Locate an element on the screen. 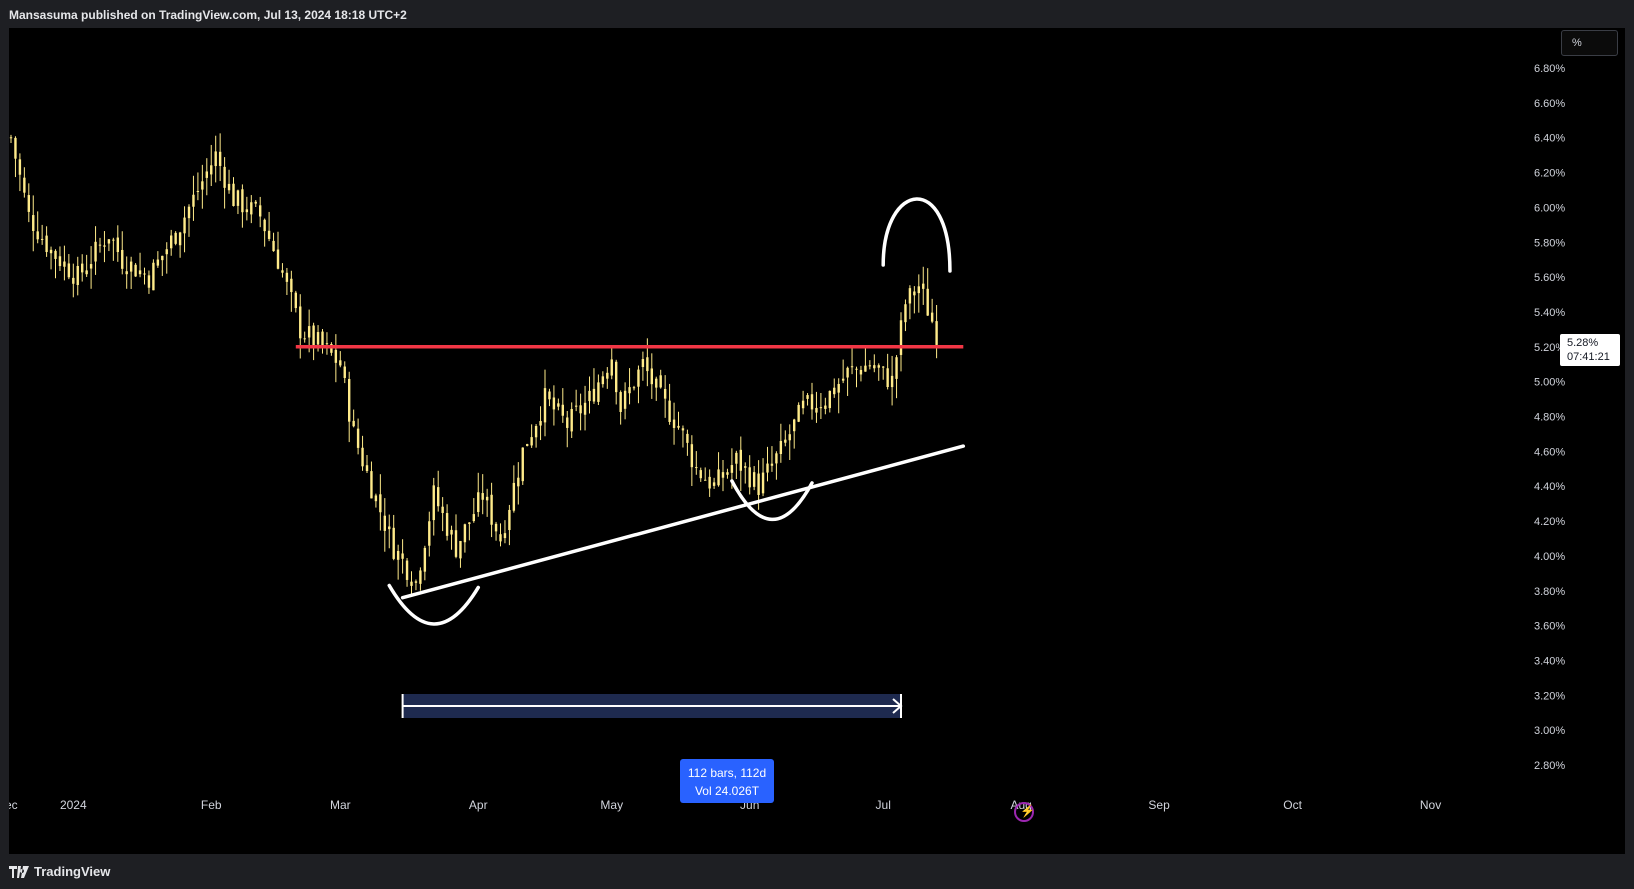  x-tick-label: Nov is located at coordinates (1430, 805).